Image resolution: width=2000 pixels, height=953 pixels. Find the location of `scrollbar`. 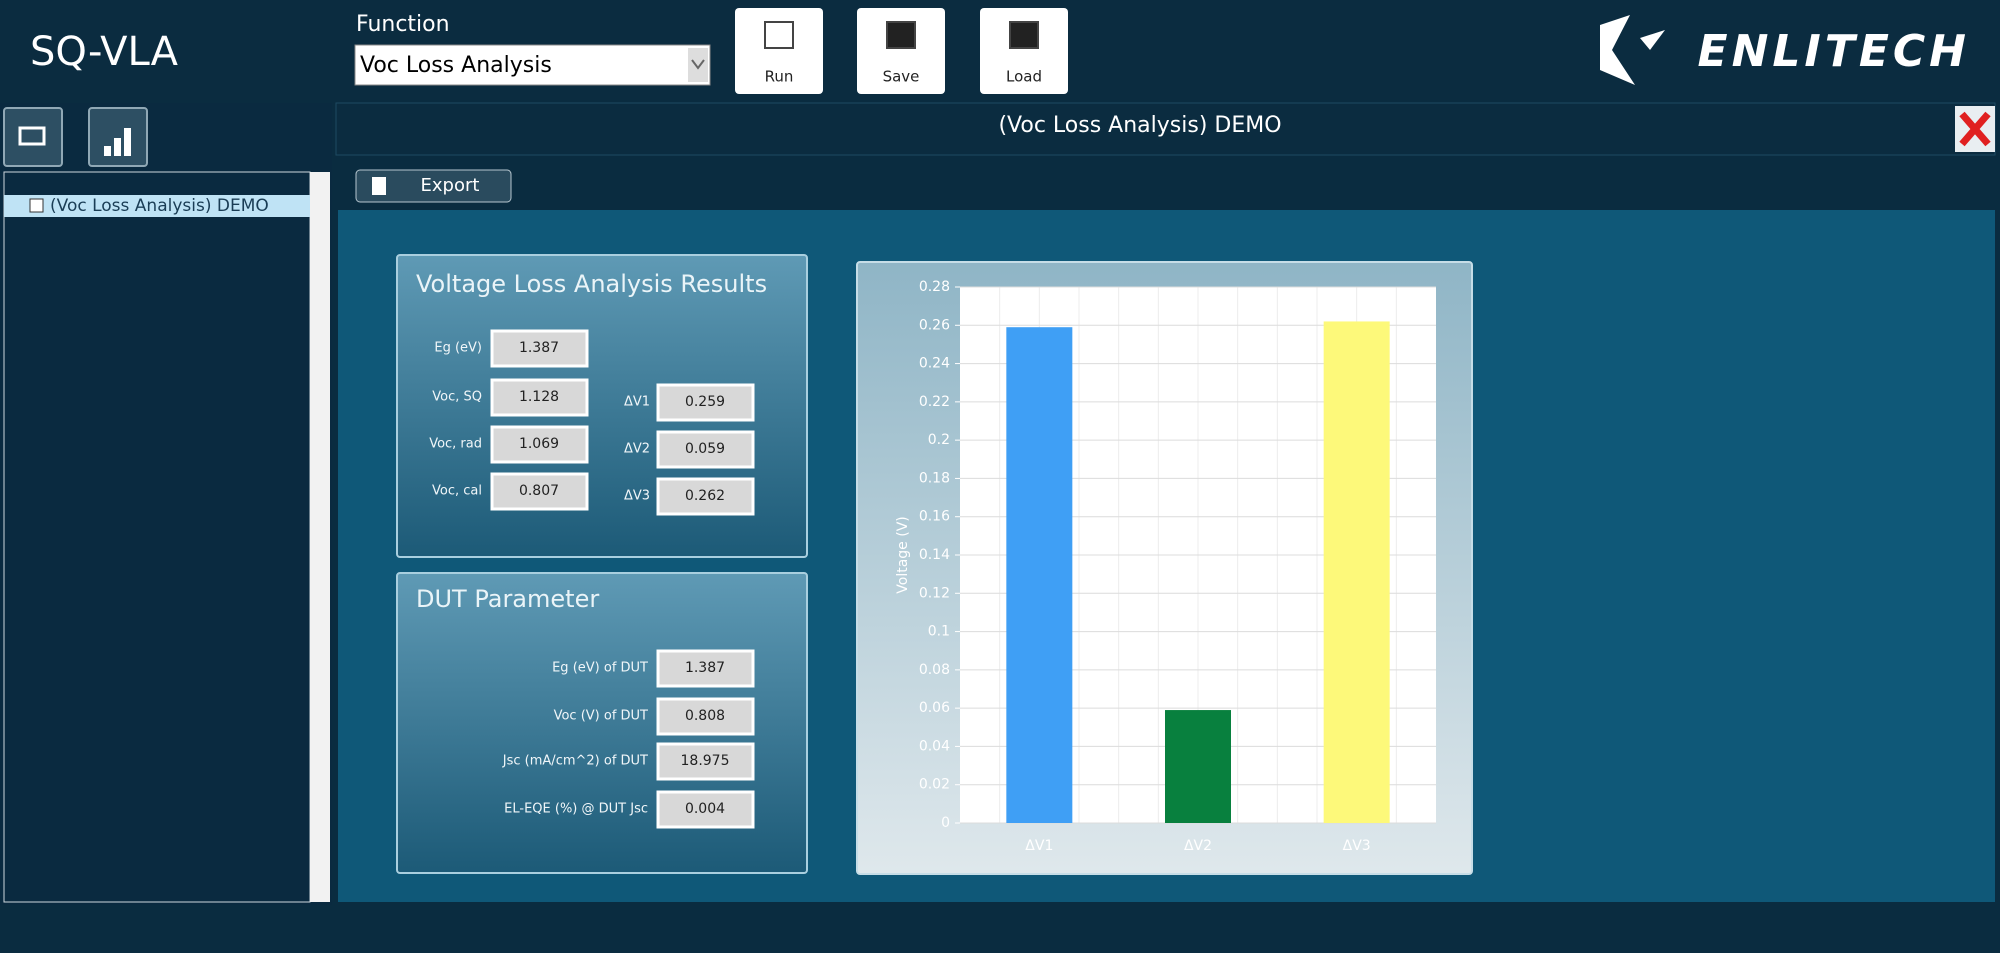

scrollbar is located at coordinates (320, 537).